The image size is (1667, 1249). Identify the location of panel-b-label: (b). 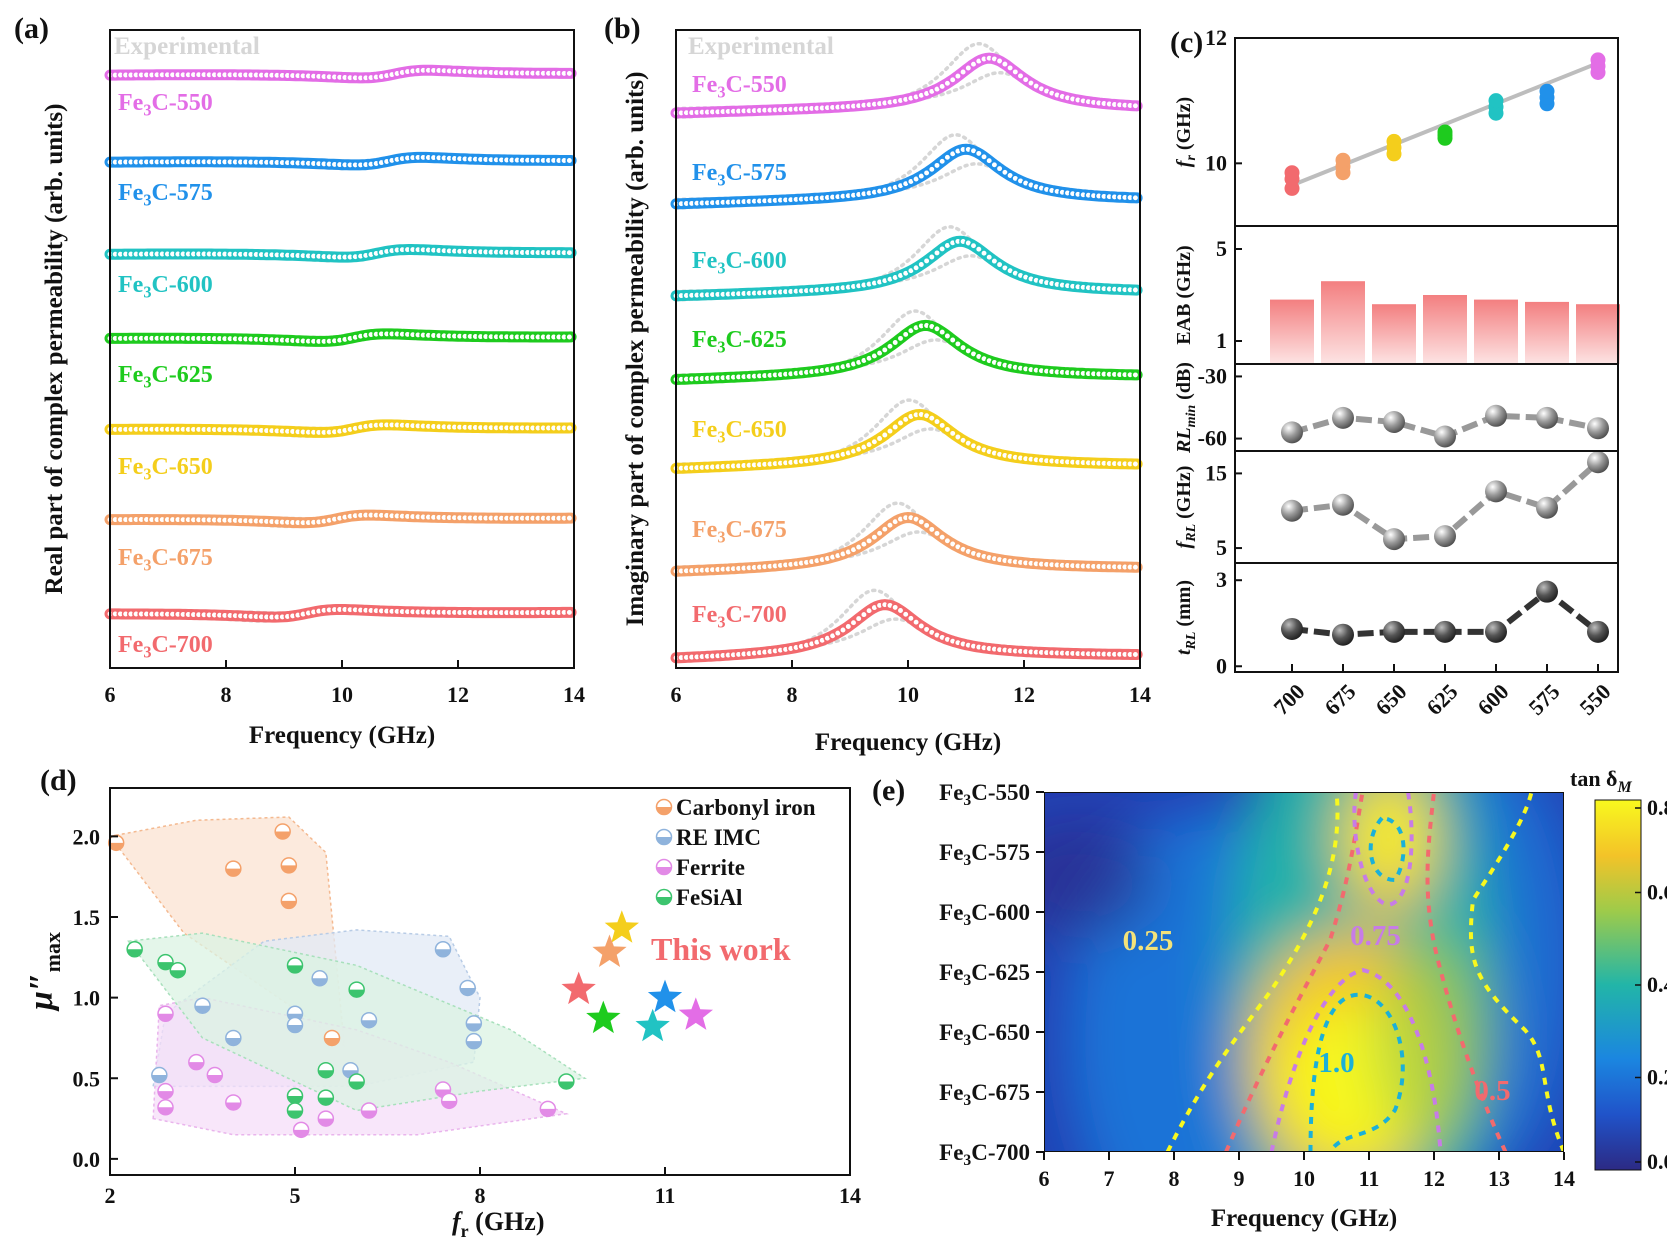
(622, 28).